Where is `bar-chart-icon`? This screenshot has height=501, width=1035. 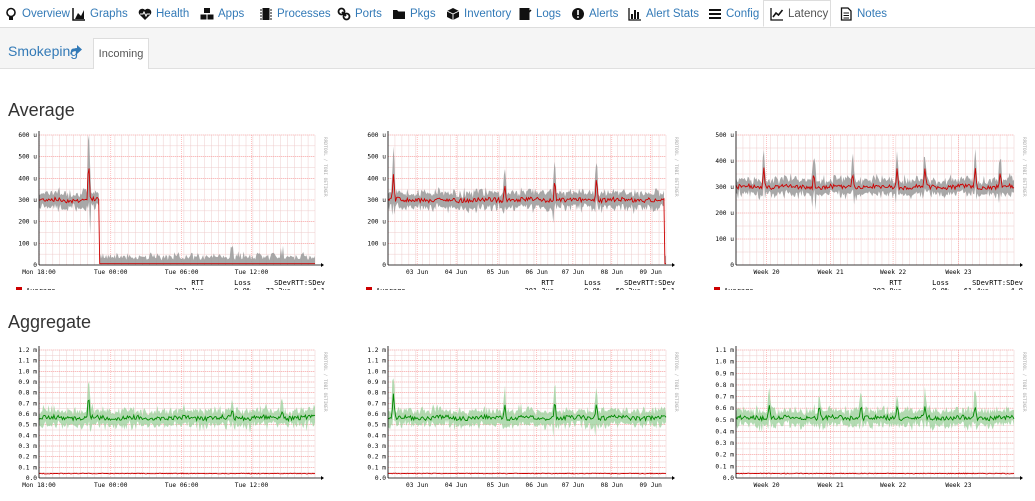
bar-chart-icon is located at coordinates (634, 14).